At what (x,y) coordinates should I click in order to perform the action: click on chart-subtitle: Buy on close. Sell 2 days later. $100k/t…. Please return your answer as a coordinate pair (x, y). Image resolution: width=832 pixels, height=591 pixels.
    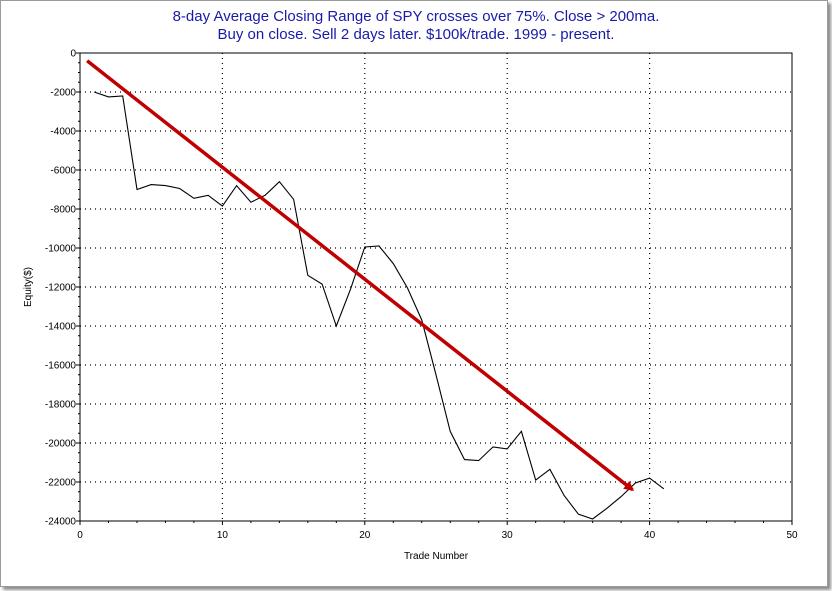
    Looking at the image, I should click on (416, 34).